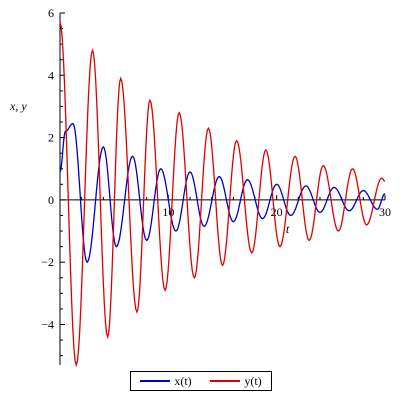 This screenshot has width=400, height=400. I want to click on y-tick-label: 4, so click(51, 75).